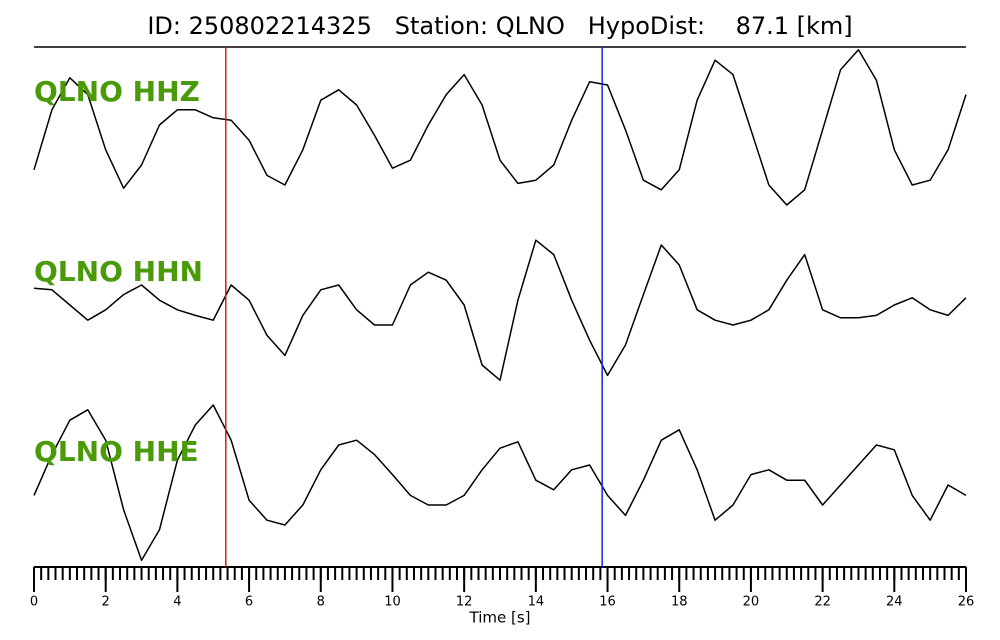 The image size is (1000, 640). I want to click on x-tick-label: 26, so click(966, 602).